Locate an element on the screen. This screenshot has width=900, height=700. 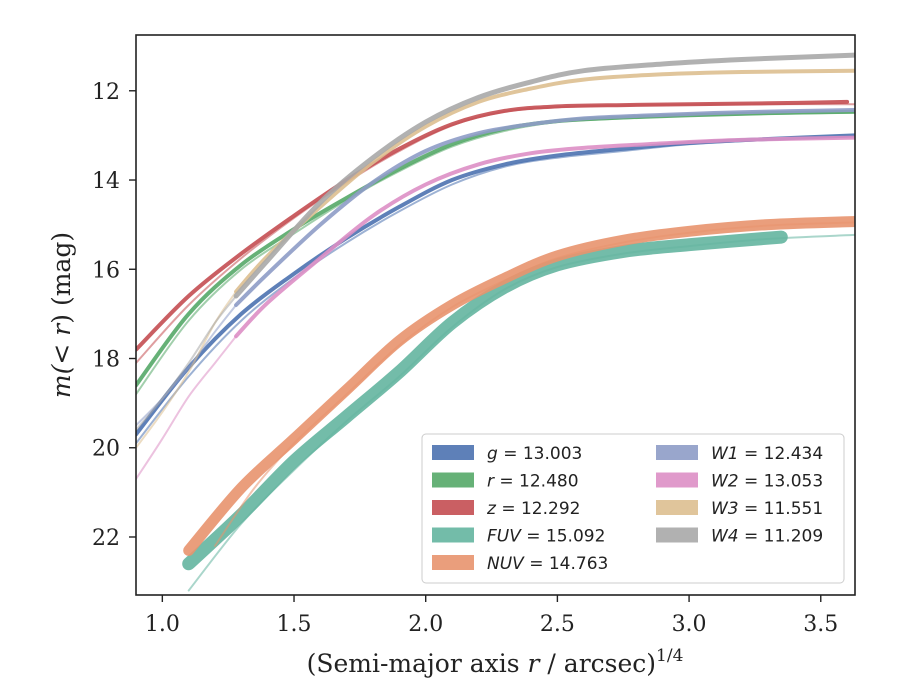
legend-label-nuv: NUV = 14.763 is located at coordinates (547, 564).